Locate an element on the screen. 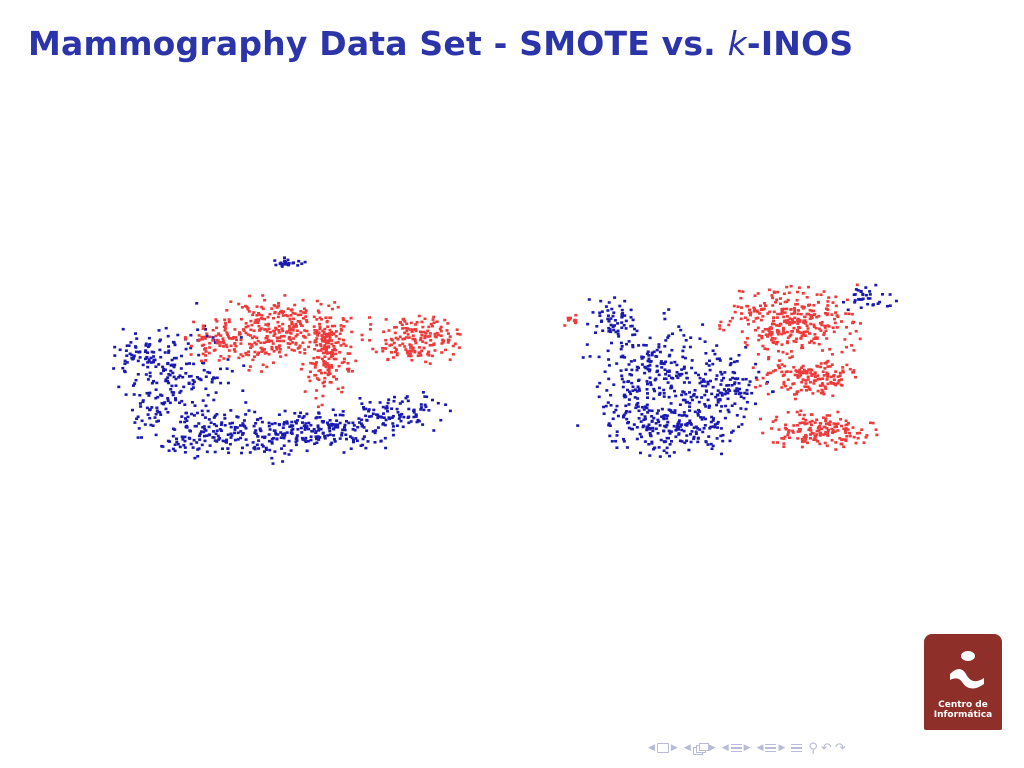 The height and width of the screenshot is (768, 1024). nav-subsubsection-icon is located at coordinates (771, 748).